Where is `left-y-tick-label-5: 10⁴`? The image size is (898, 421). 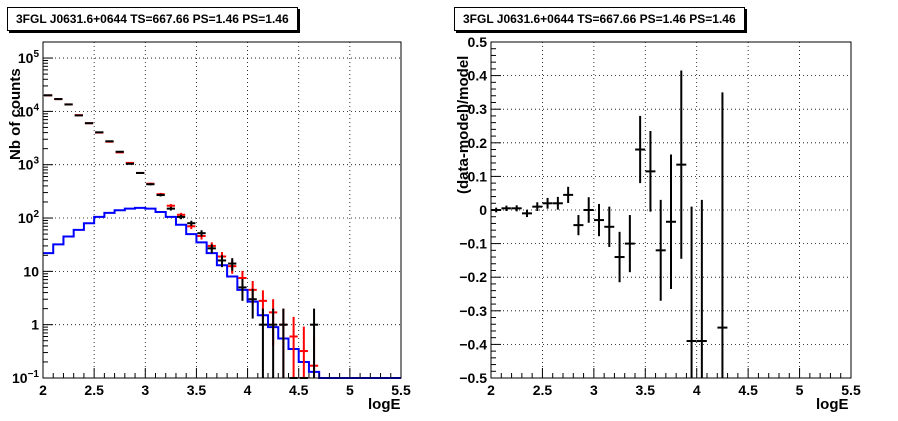 left-y-tick-label-5: 10⁴ is located at coordinates (29, 110).